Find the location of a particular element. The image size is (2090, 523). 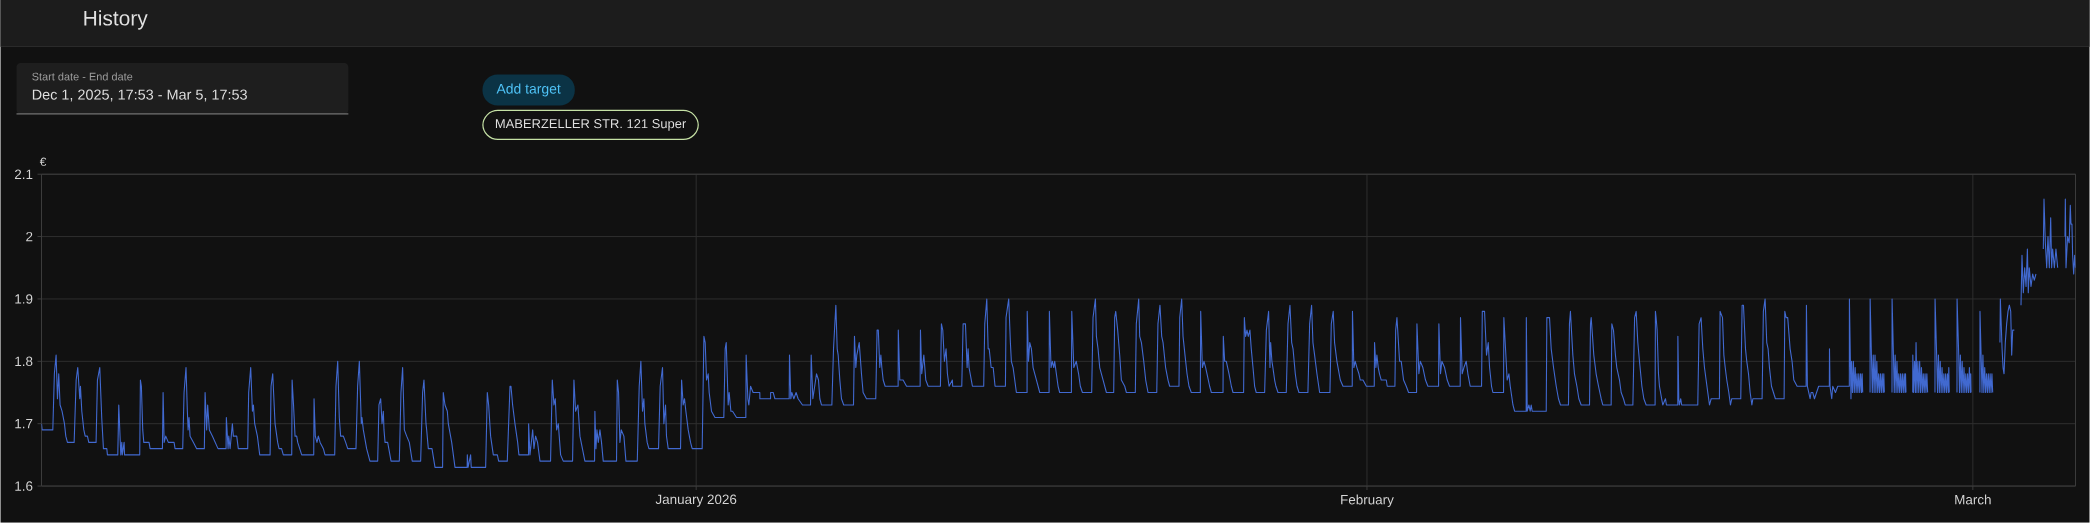

text: MABERZELLER STR. 121 Super is located at coordinates (591, 125).